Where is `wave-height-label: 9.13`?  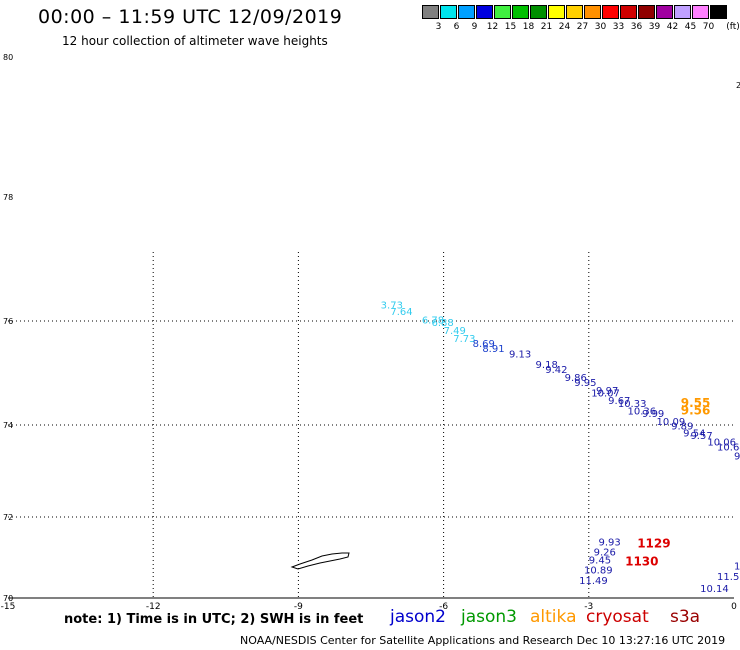
wave-height-label: 9.13 is located at coordinates (520, 354).